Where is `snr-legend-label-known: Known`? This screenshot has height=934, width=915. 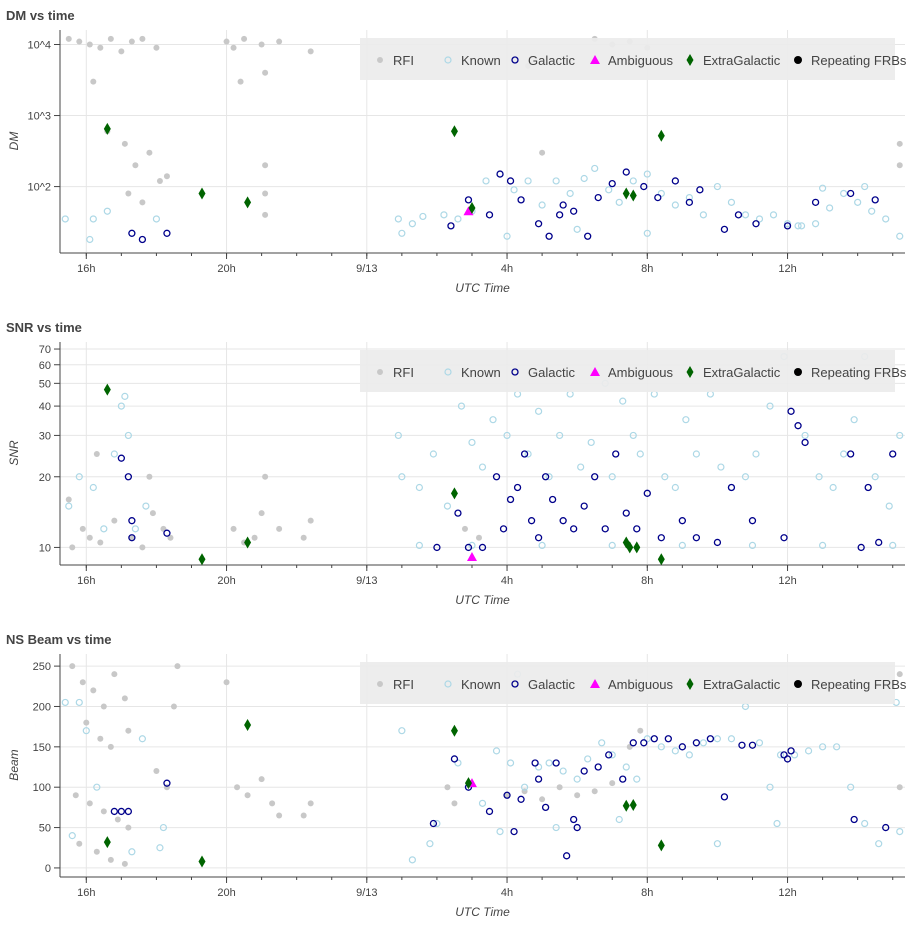 snr-legend-label-known: Known is located at coordinates (481, 372).